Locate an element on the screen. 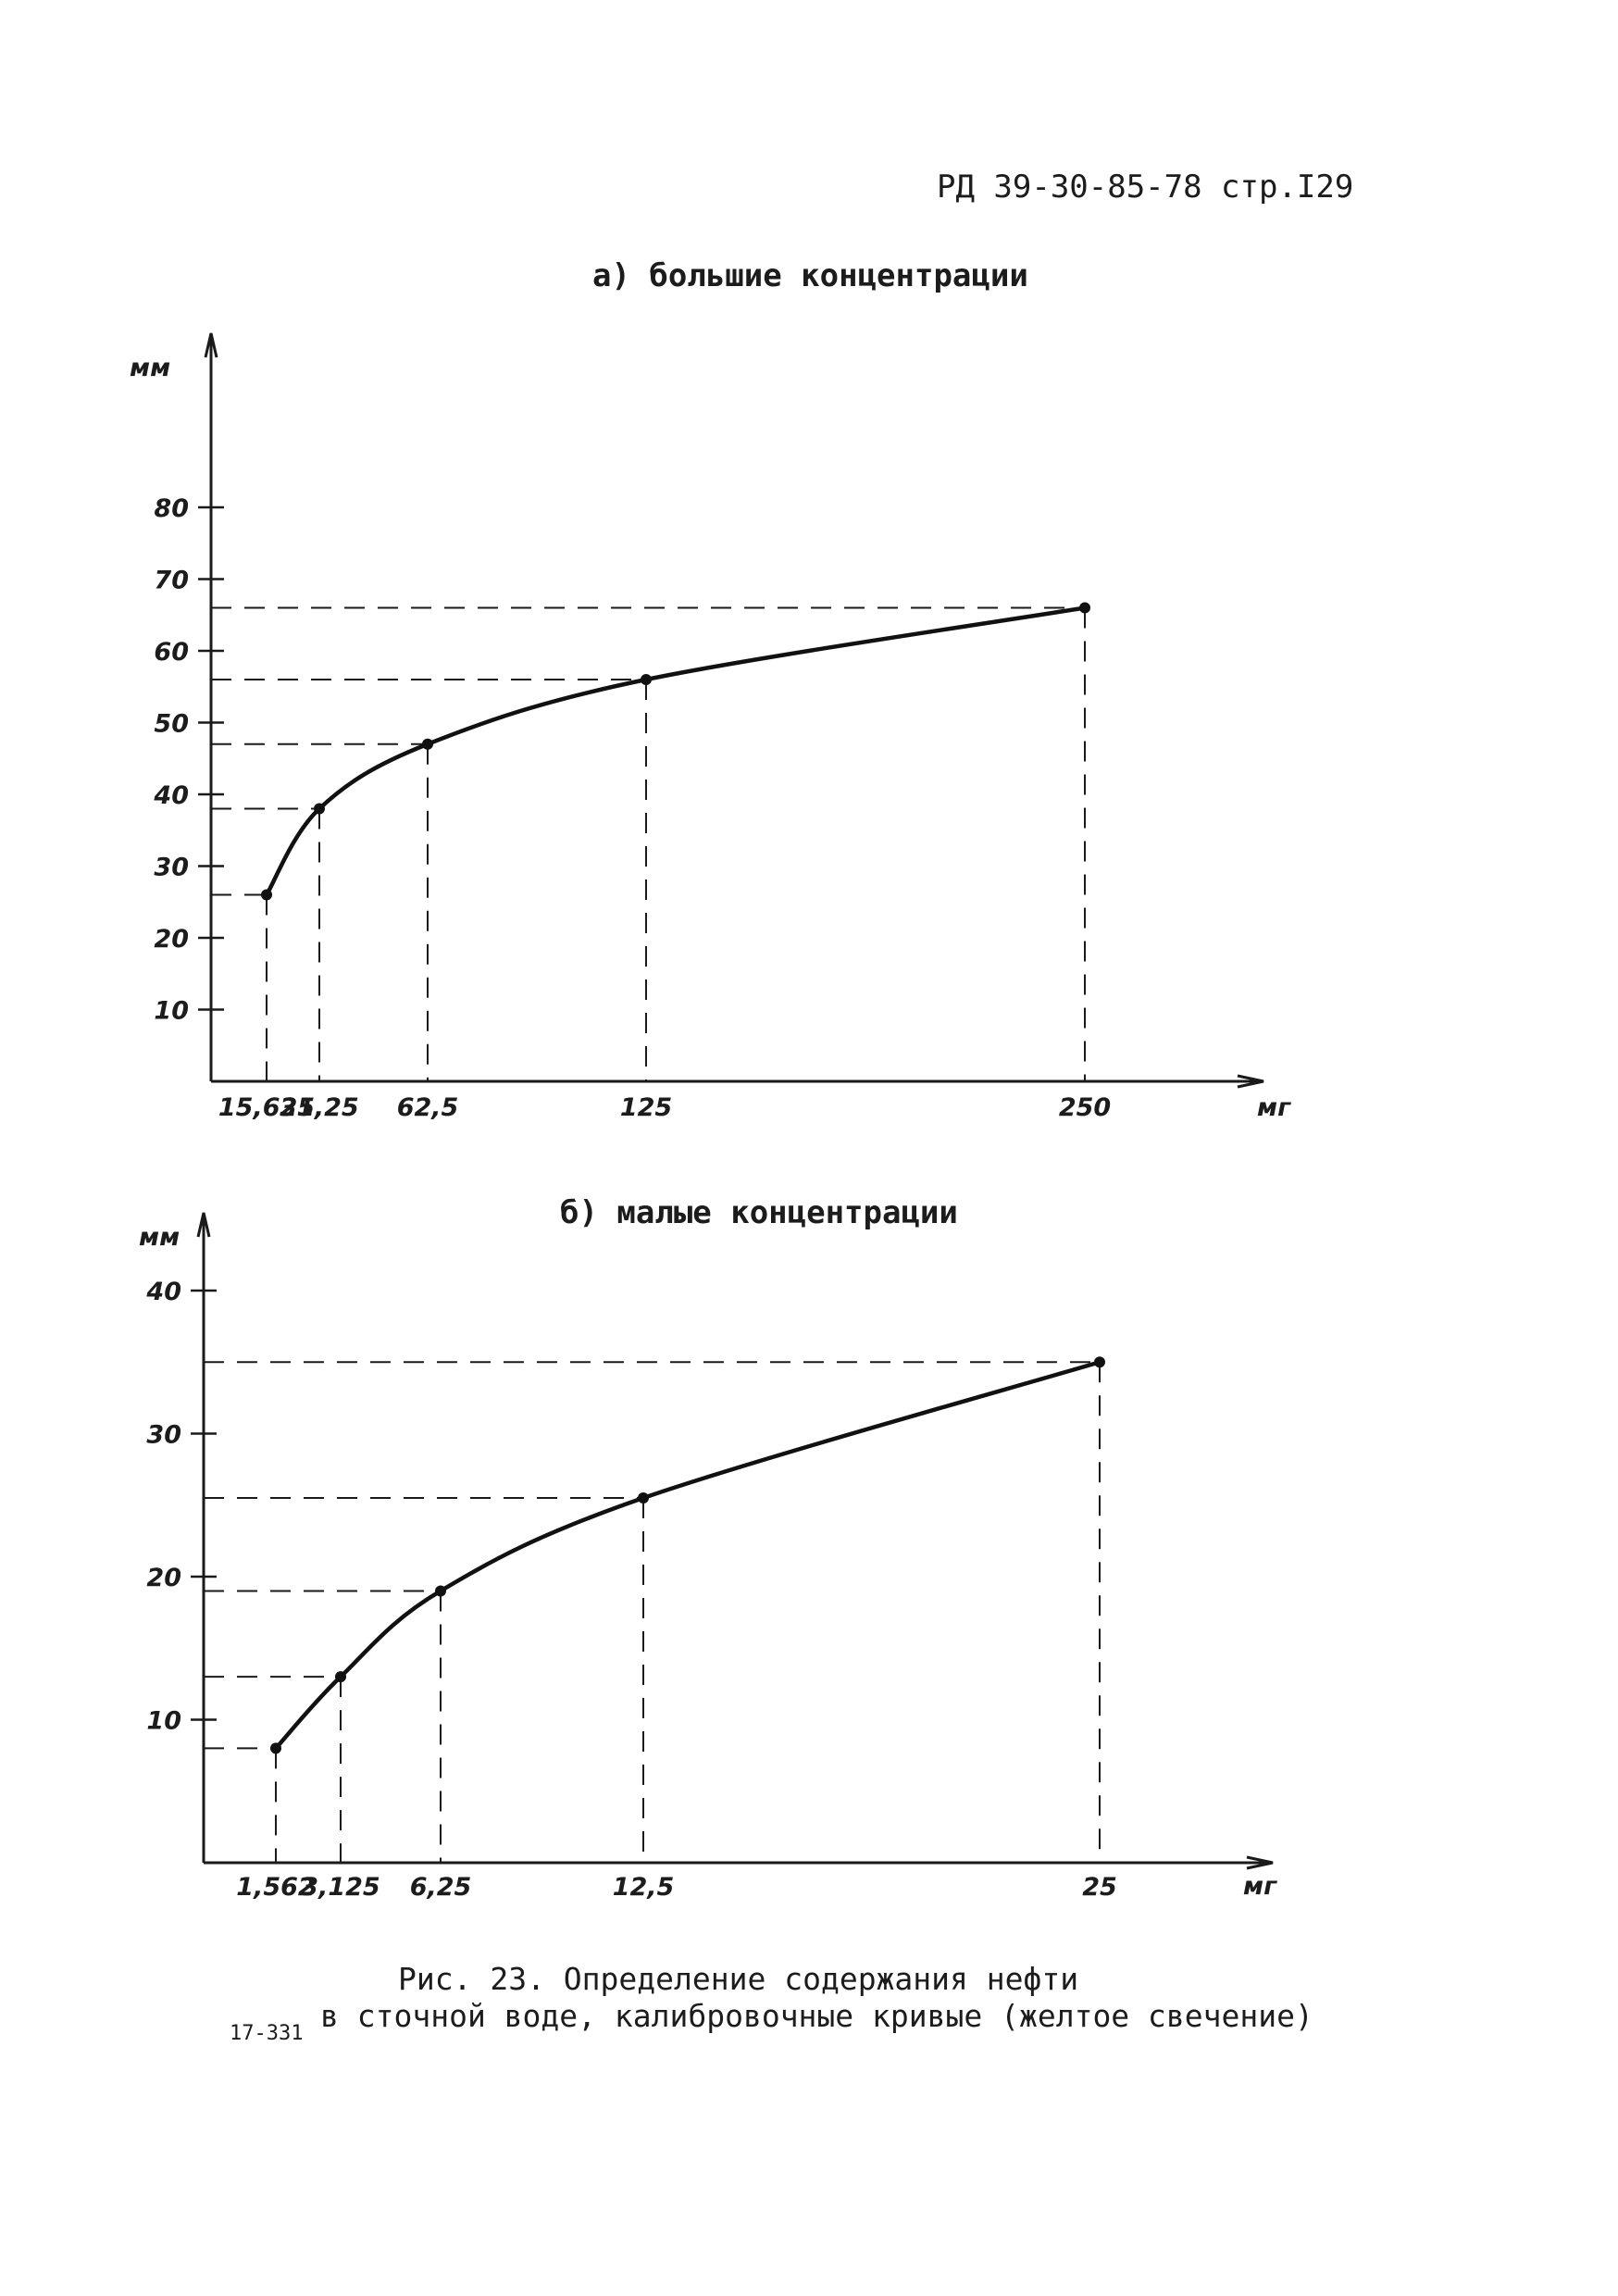 The height and width of the screenshot is (2296, 1618). chart-a-y-tick-label: 70 is located at coordinates (171, 581).